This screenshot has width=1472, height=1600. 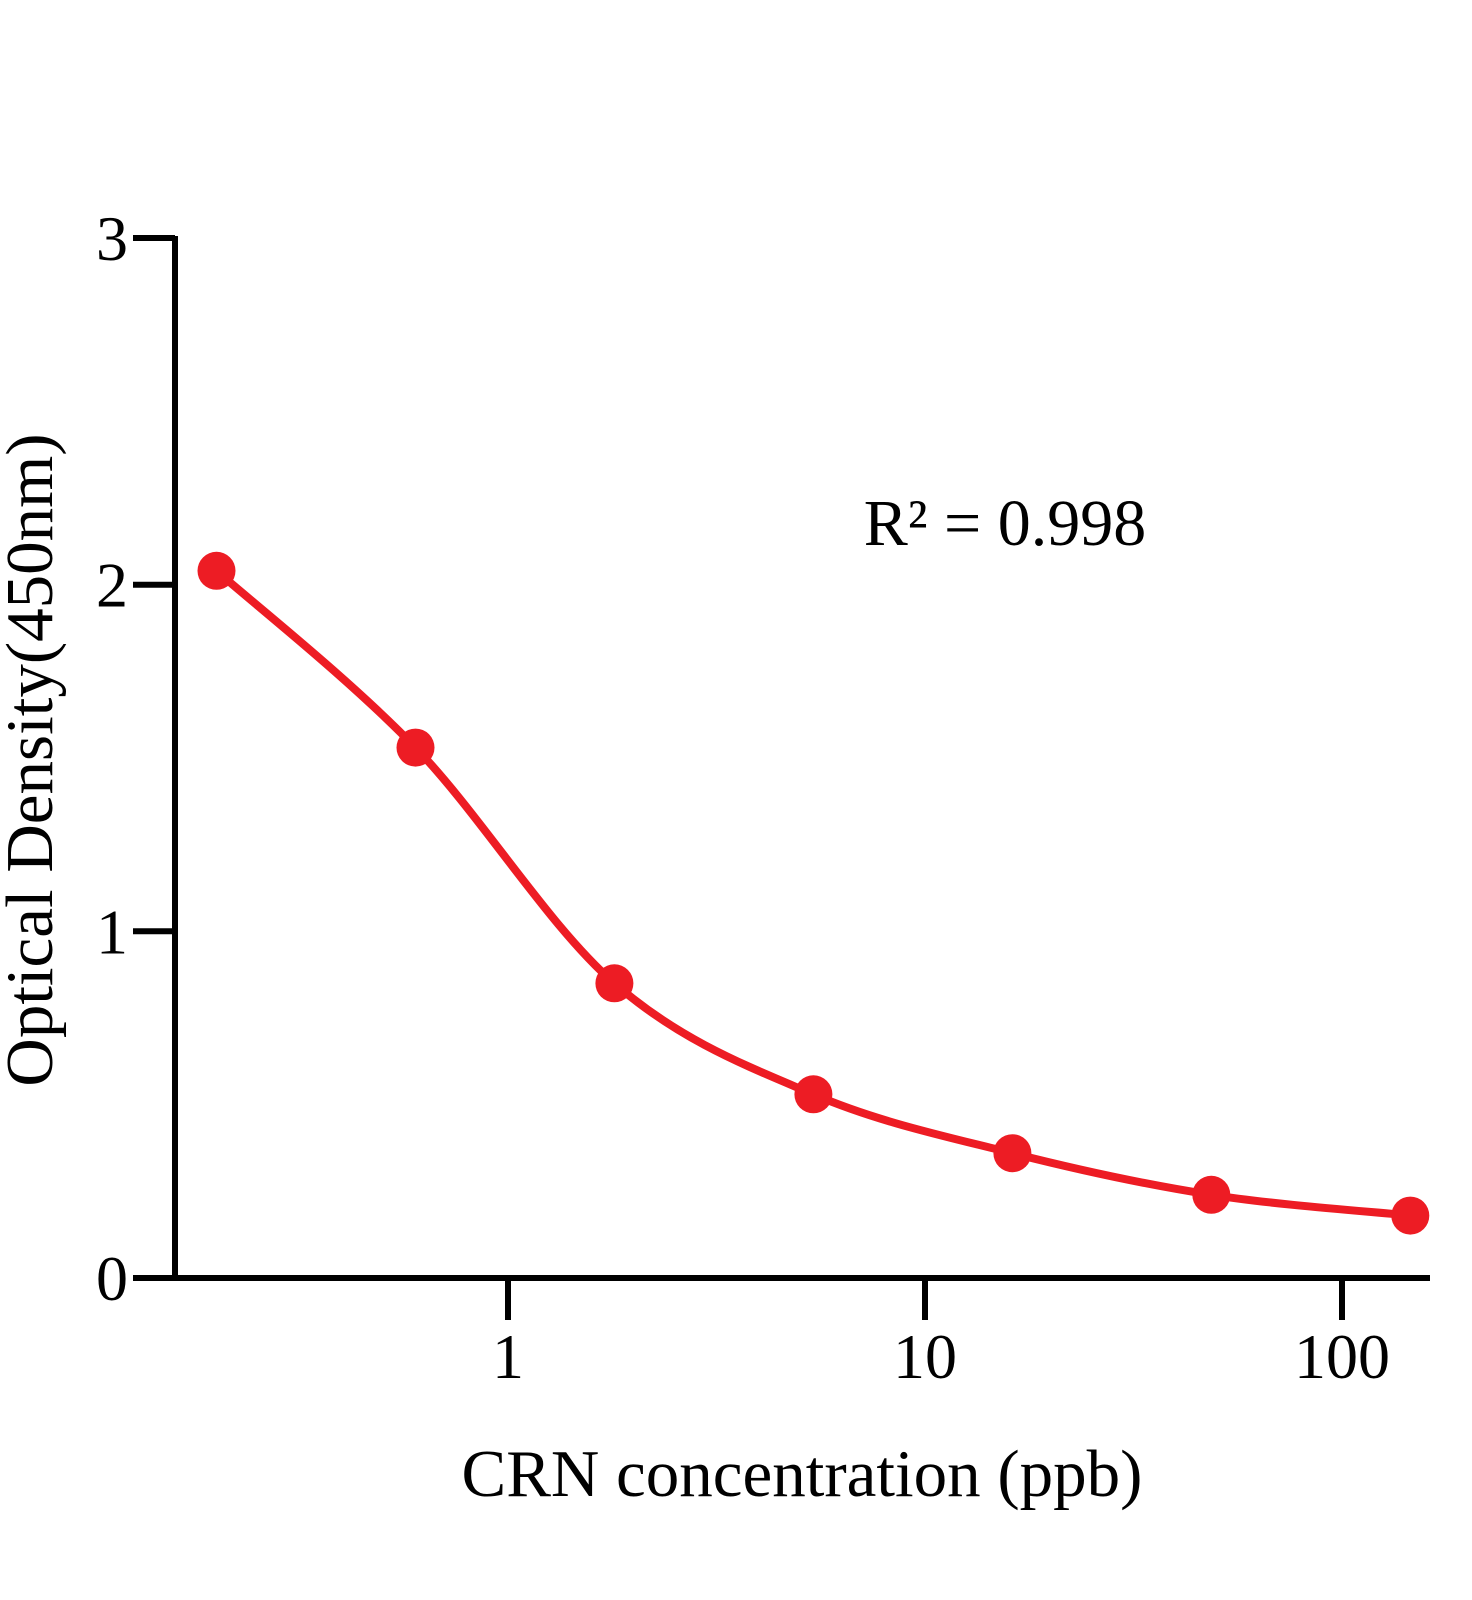 I want to click on x-tick-label: 100, so click(x=1342, y=1356).